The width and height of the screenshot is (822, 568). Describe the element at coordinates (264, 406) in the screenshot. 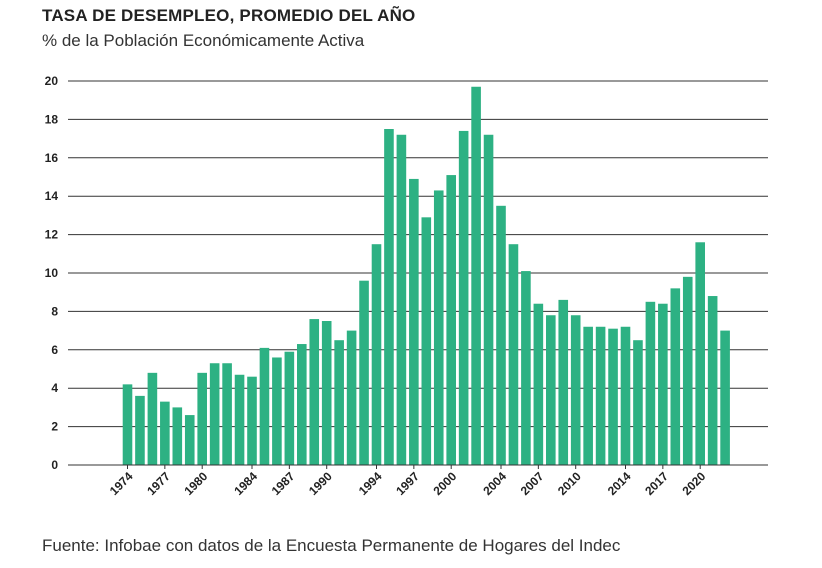

I see `bar-1985` at that location.